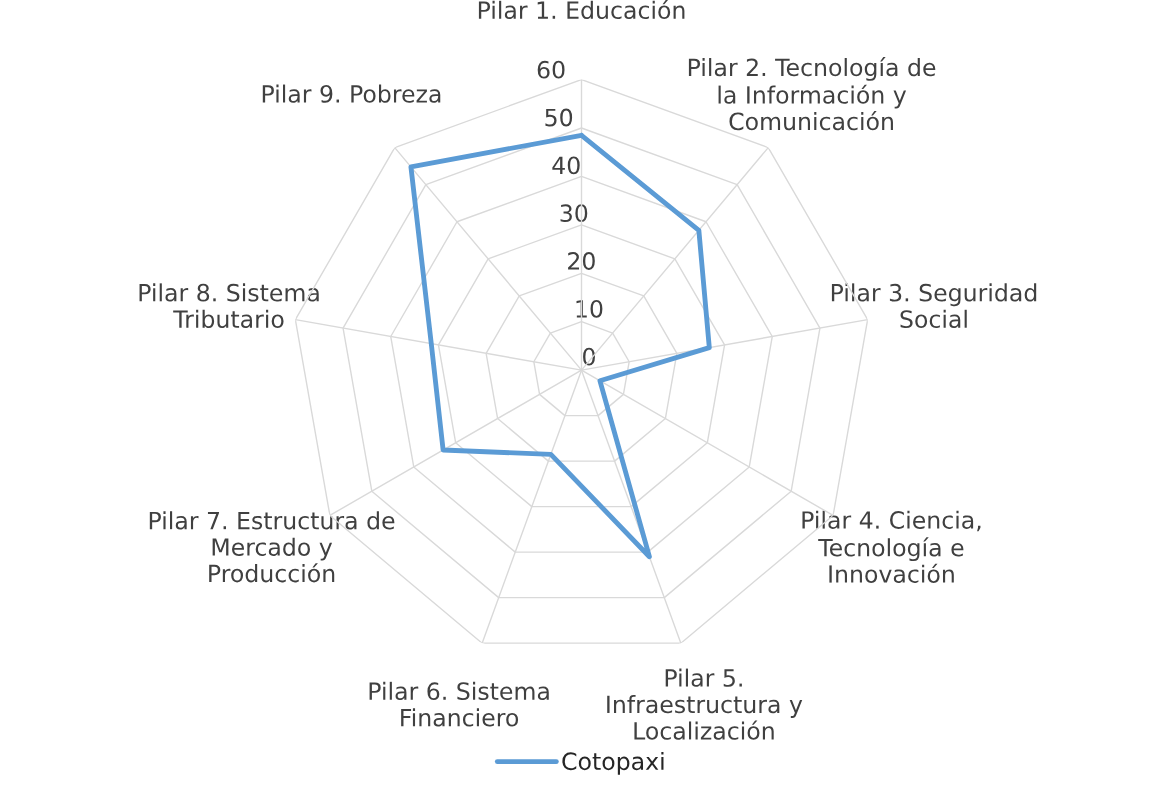  What do you see at coordinates (551, 69) in the screenshot?
I see `y-tick-label: 60` at bounding box center [551, 69].